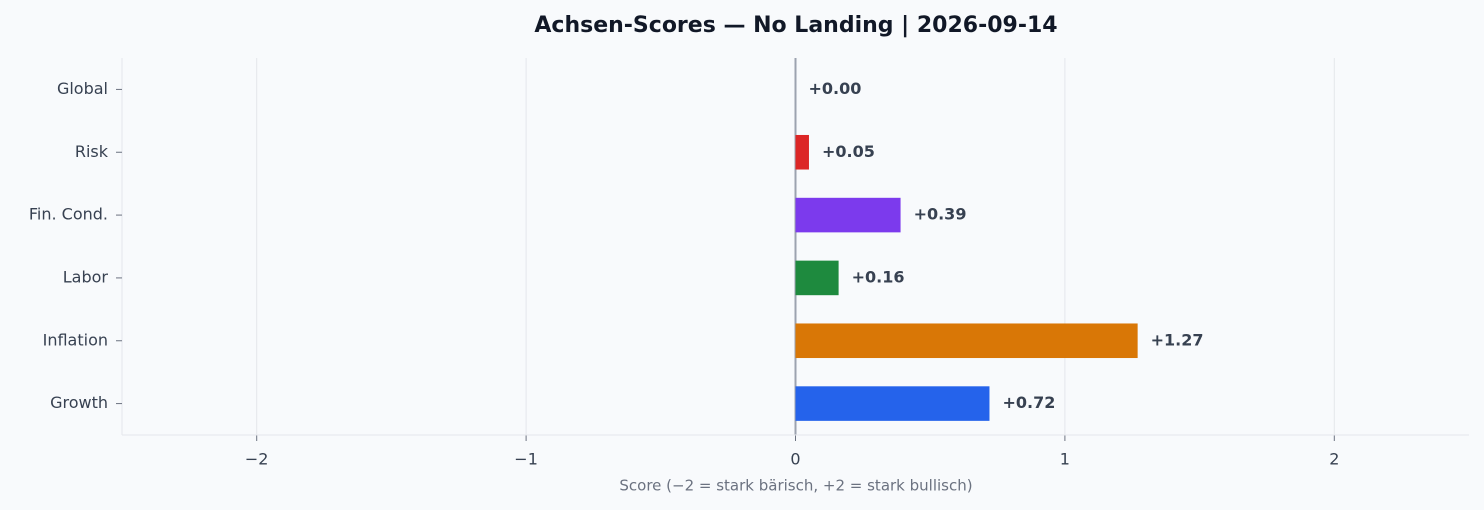 This screenshot has width=1484, height=510. Describe the element at coordinates (68, 214) in the screenshot. I see `y-tick-label: Fin. Cond.` at that location.